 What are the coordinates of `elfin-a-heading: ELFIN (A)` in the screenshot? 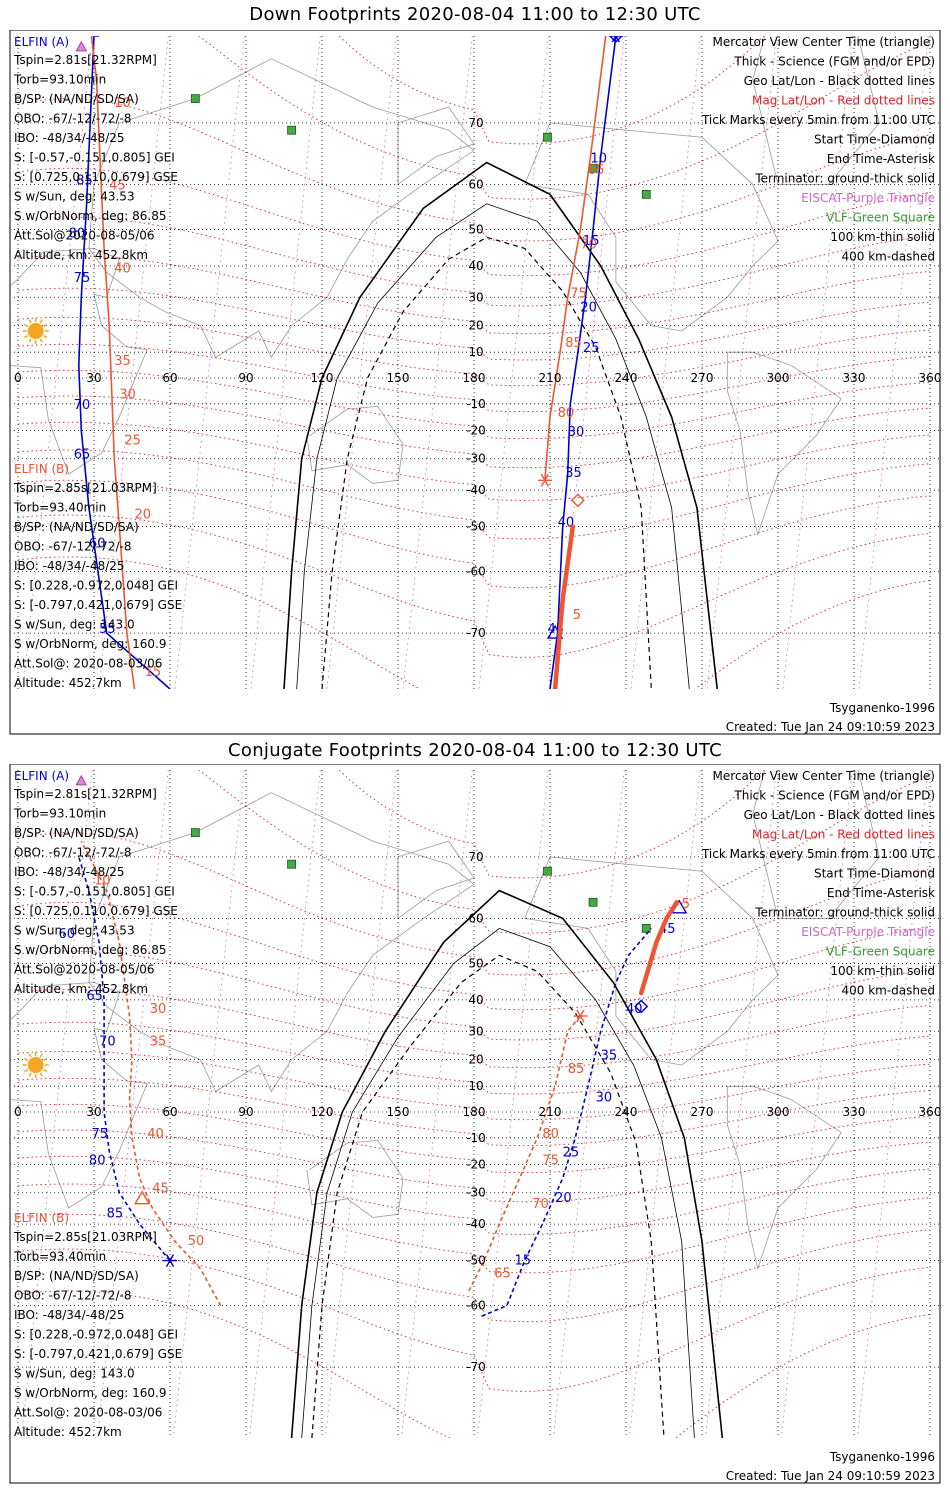 It's located at (41, 42).